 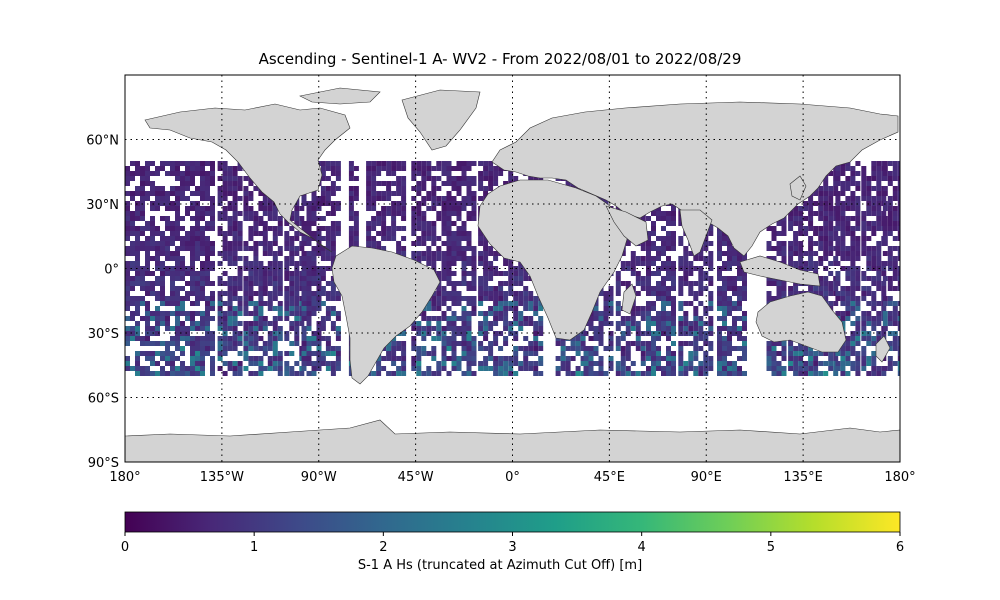 I want to click on colorbar-tick-label: 0, so click(x=125, y=547).